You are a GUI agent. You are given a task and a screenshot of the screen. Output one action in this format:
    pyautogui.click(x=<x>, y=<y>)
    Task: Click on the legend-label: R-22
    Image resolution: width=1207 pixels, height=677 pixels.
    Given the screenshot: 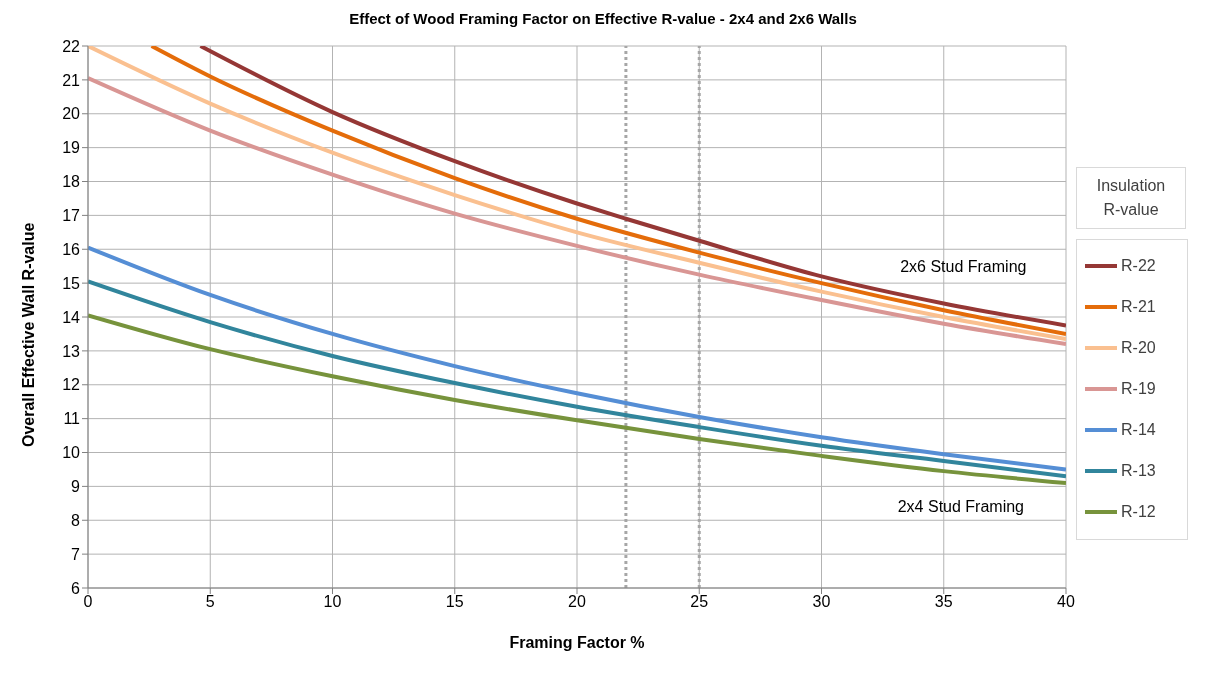 What is the action you would take?
    pyautogui.click(x=1138, y=266)
    